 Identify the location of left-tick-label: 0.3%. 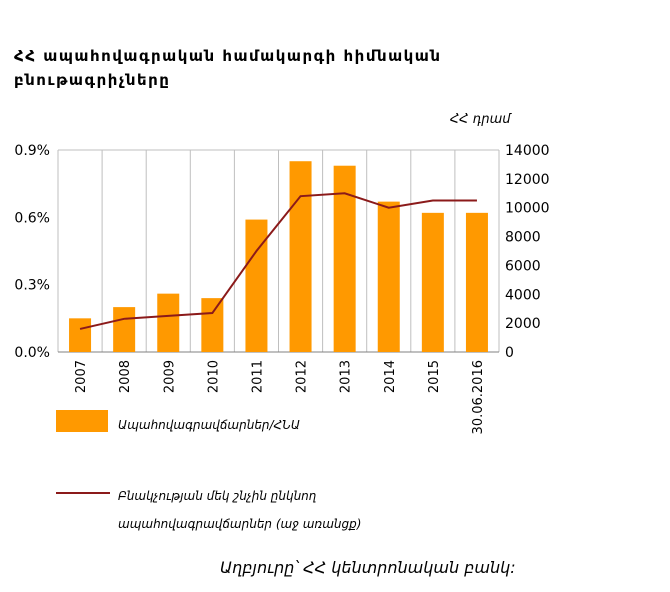
(32, 286).